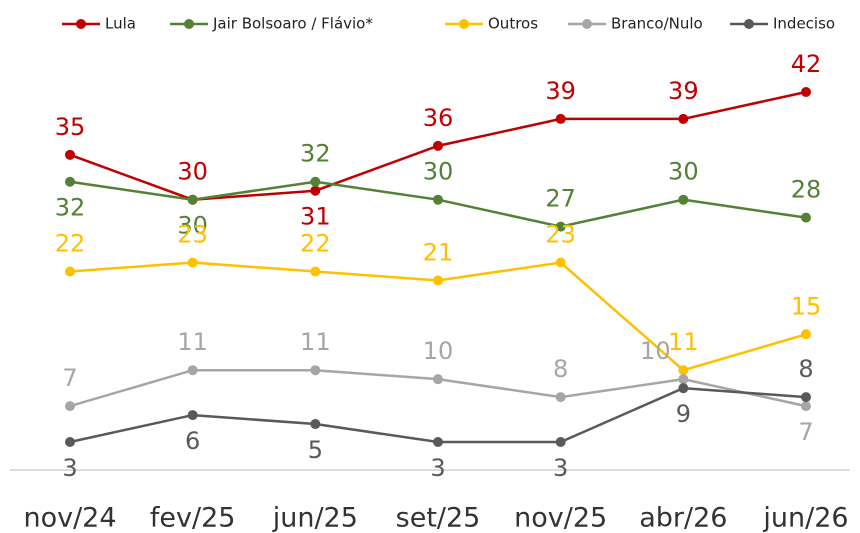  I want to click on data-label: 42, so click(806, 64).